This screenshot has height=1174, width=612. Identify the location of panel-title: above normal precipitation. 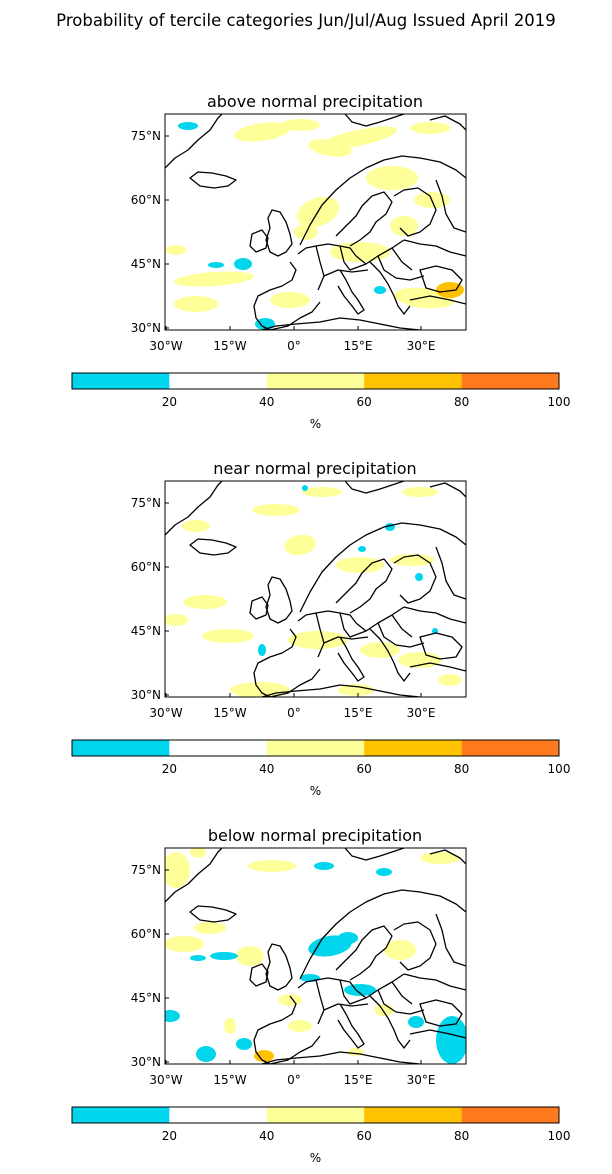
(315, 101).